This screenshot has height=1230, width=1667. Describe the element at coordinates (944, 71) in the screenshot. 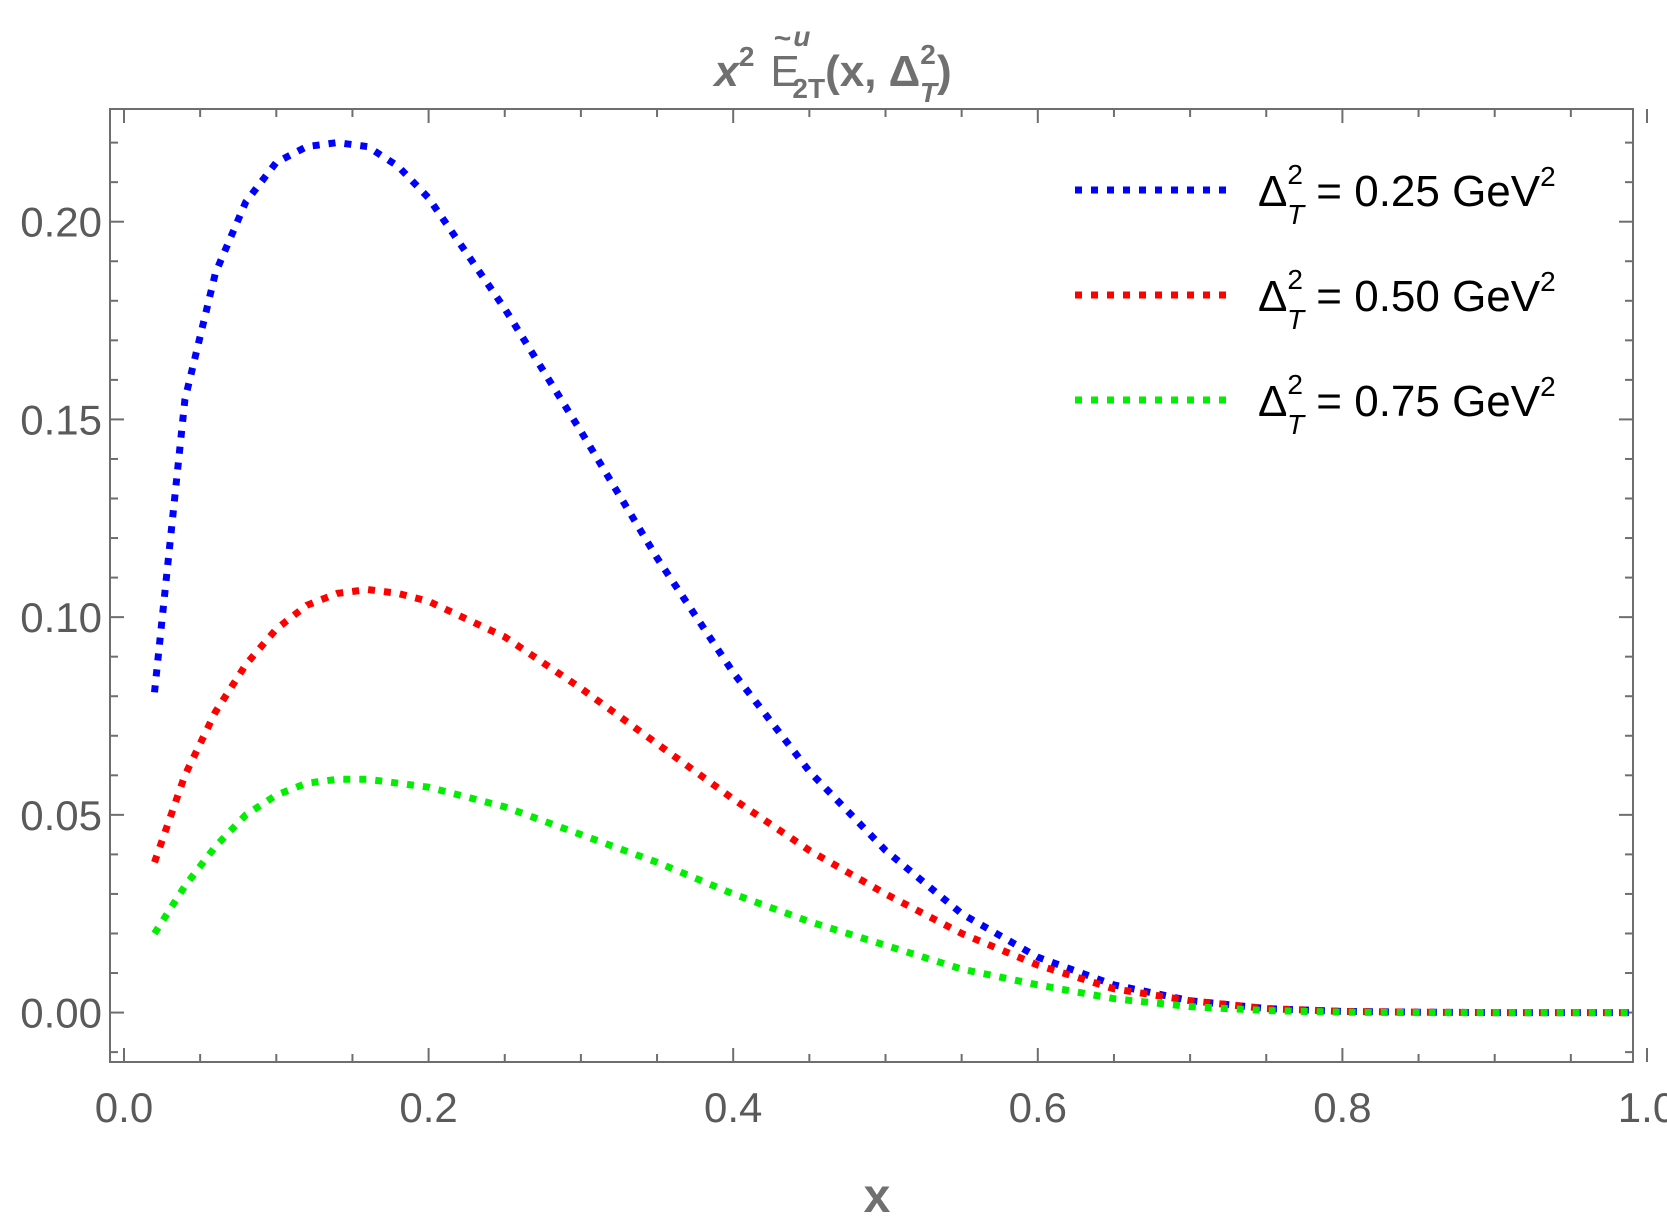

I see `title-args-close: )` at that location.